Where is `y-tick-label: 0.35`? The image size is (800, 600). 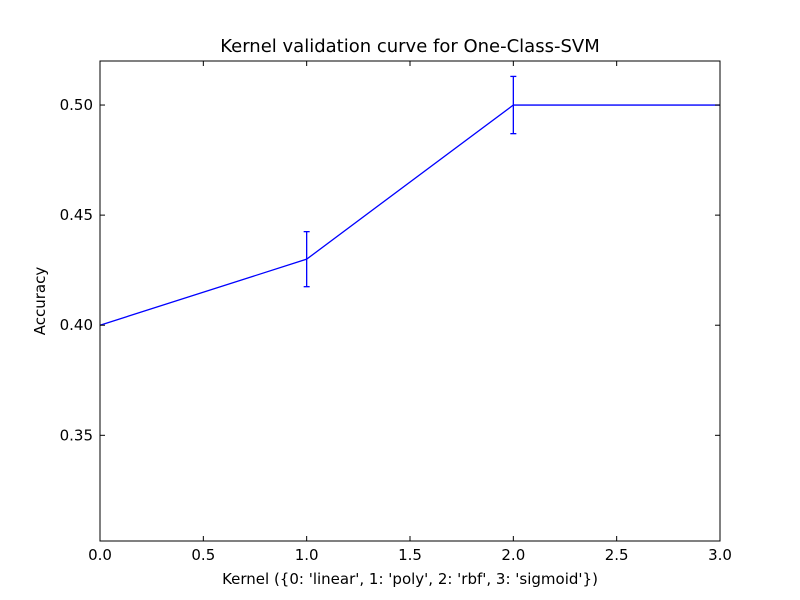
y-tick-label: 0.35 is located at coordinates (76, 435).